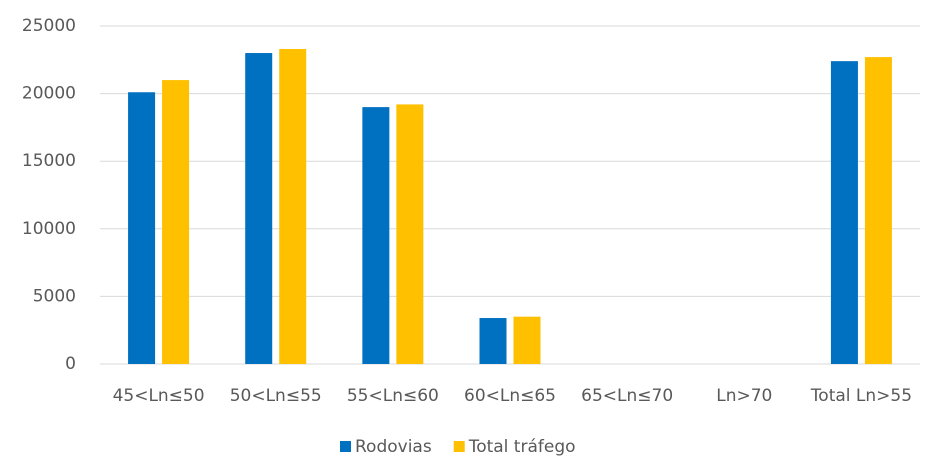 This screenshot has width=925, height=457. What do you see at coordinates (393, 447) in the screenshot?
I see `legend-label: Rodovias` at bounding box center [393, 447].